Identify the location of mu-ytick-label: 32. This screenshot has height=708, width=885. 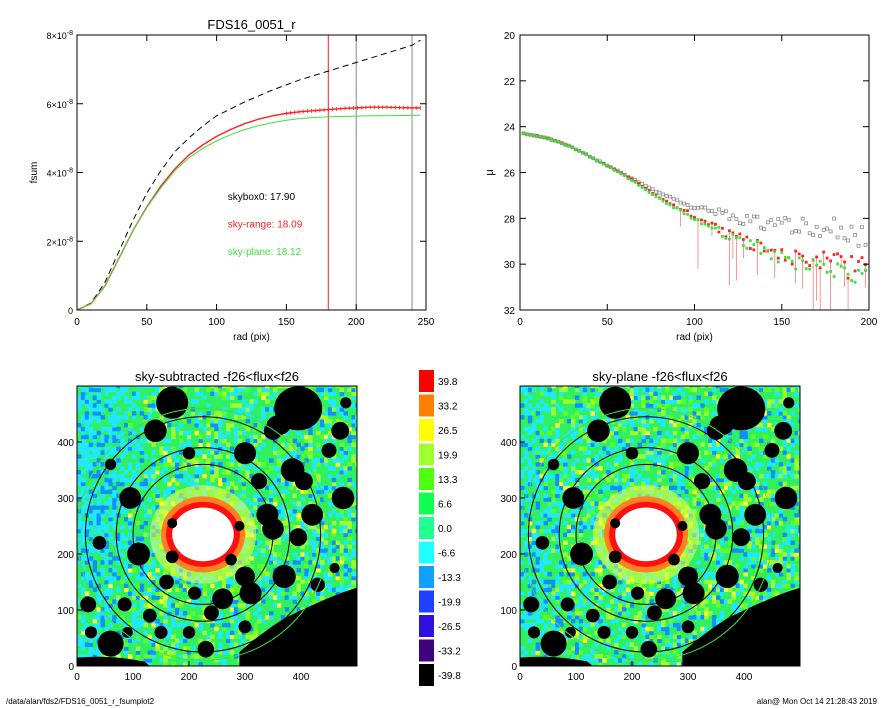
(510, 311).